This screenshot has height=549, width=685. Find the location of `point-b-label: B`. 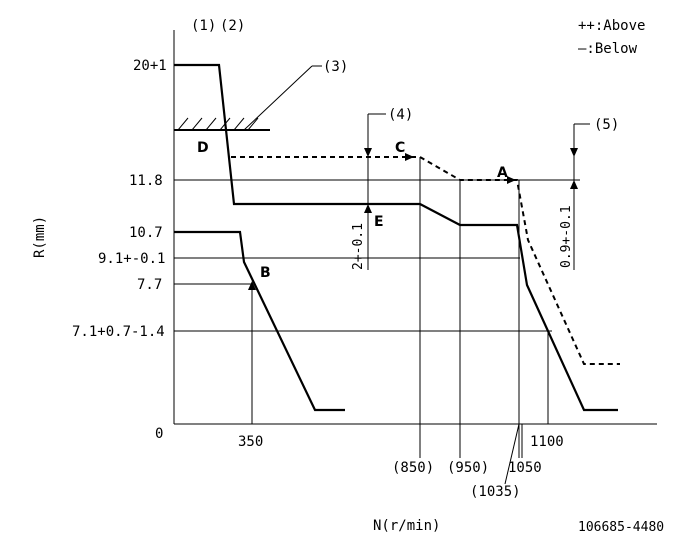

point-b-label: B is located at coordinates (265, 273).